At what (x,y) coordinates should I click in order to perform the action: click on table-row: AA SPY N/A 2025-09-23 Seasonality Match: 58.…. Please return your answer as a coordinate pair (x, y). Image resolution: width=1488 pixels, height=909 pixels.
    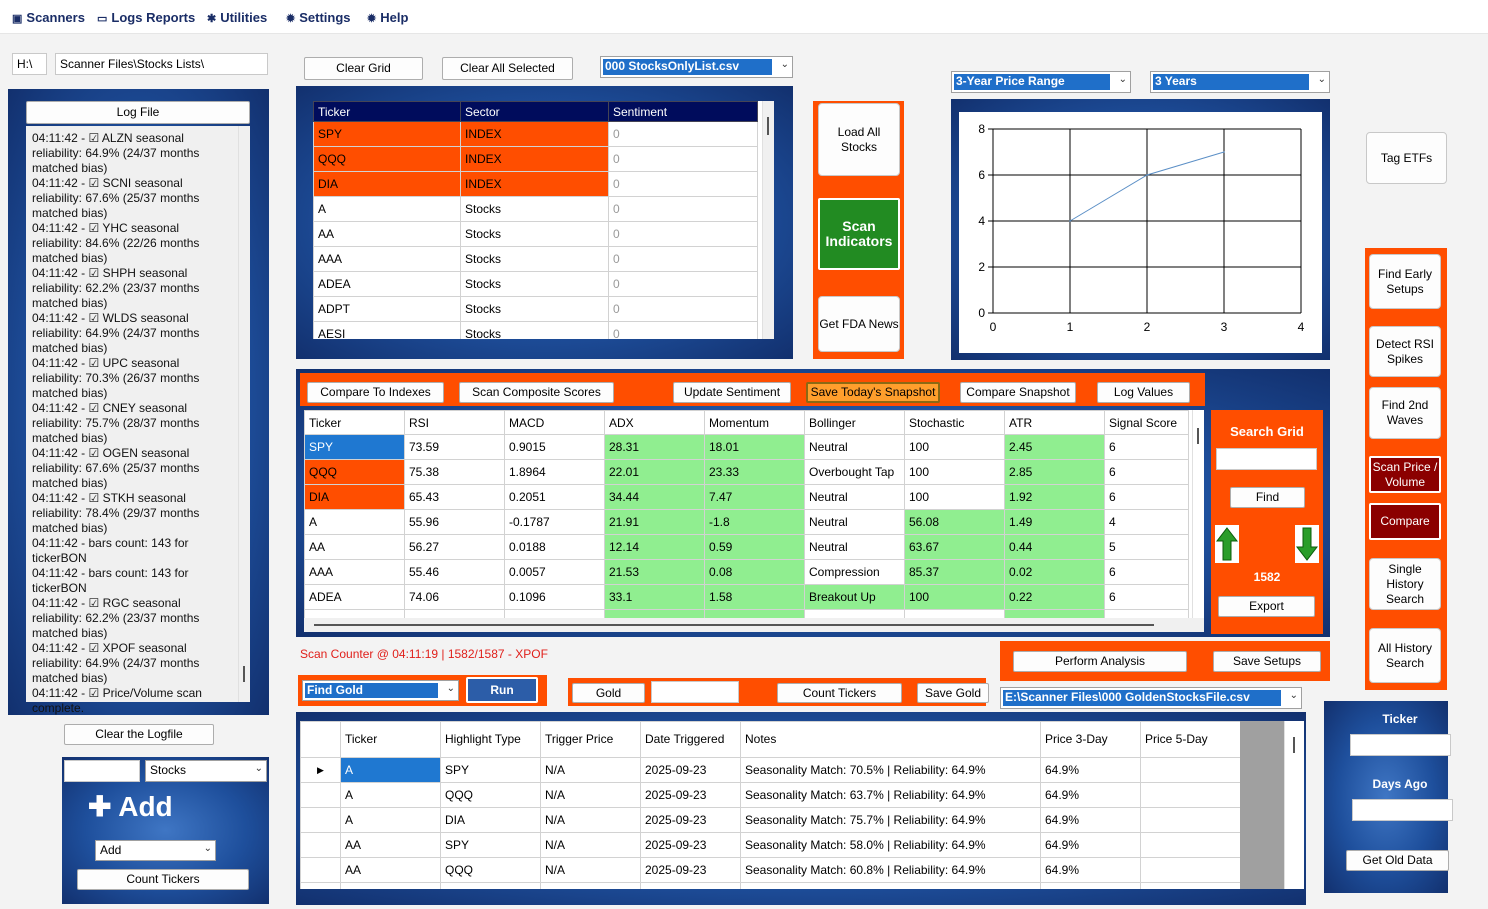
    Looking at the image, I should click on (770, 845).